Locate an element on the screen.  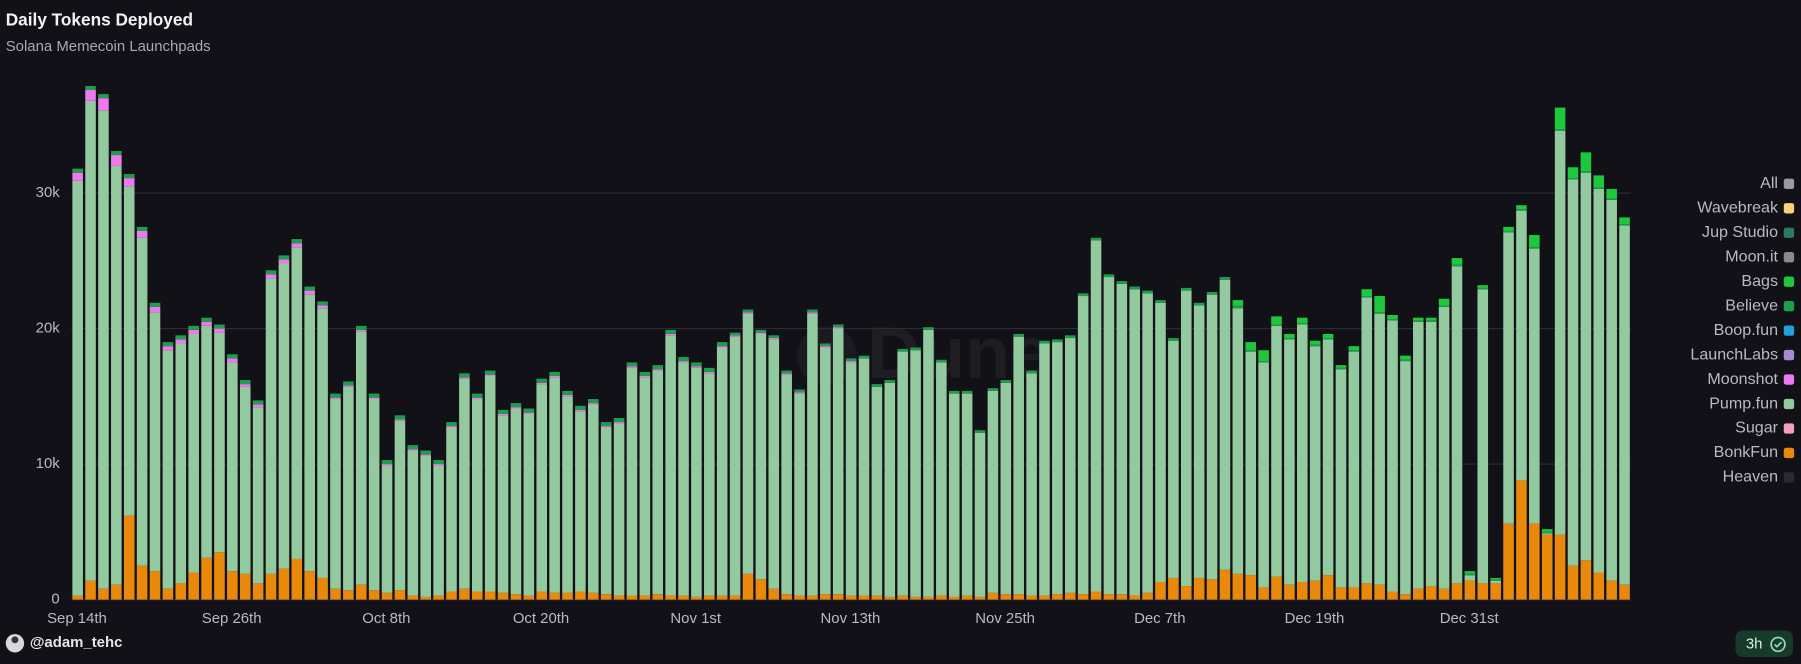
legend-label: Sugar is located at coordinates (1757, 428).